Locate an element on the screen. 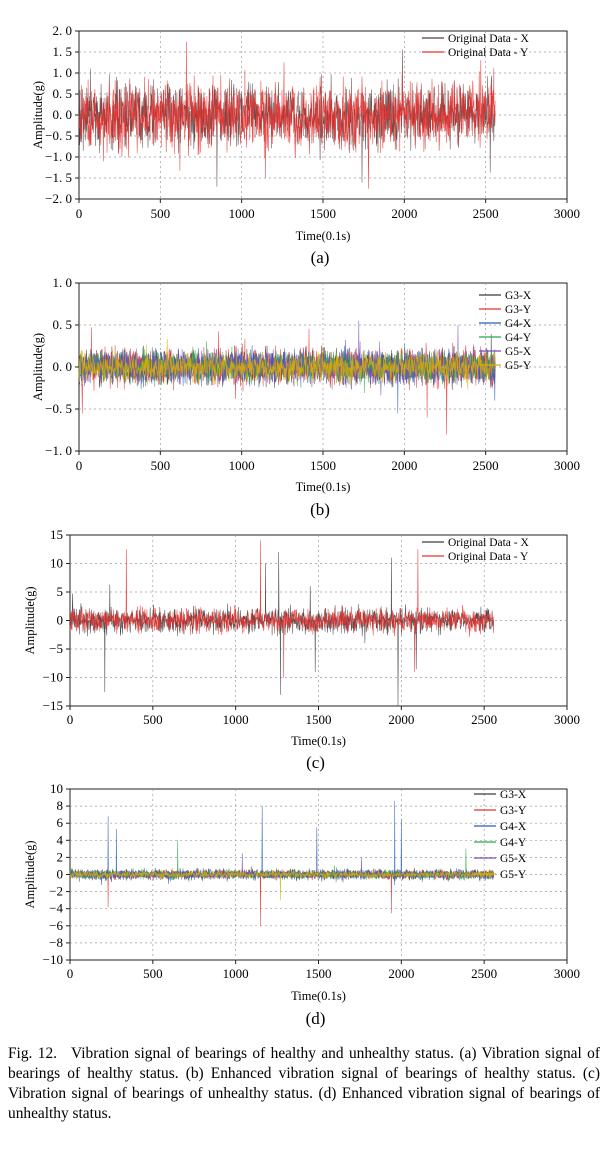  y-tick-label: −2. 0 is located at coordinates (58, 198).